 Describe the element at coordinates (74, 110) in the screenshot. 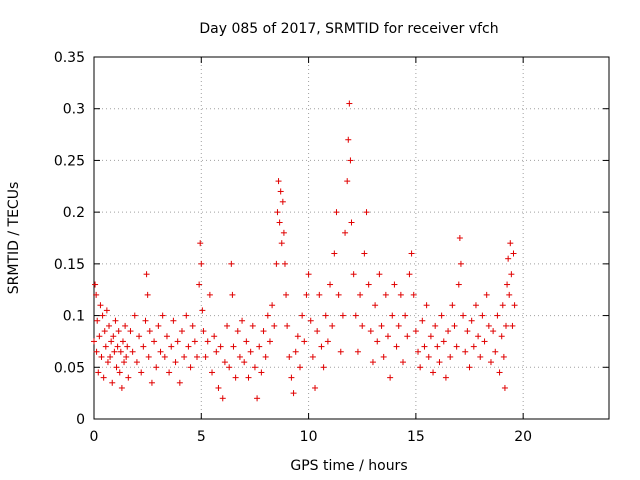

I see `y-tick-label: 0.3` at that location.